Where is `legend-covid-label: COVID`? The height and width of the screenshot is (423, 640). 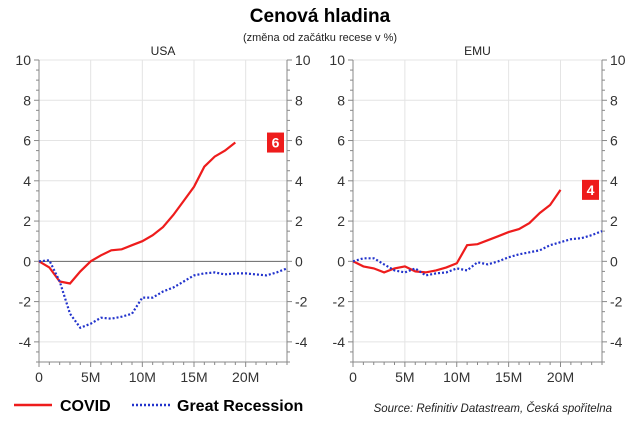 legend-covid-label: COVID is located at coordinates (85, 406).